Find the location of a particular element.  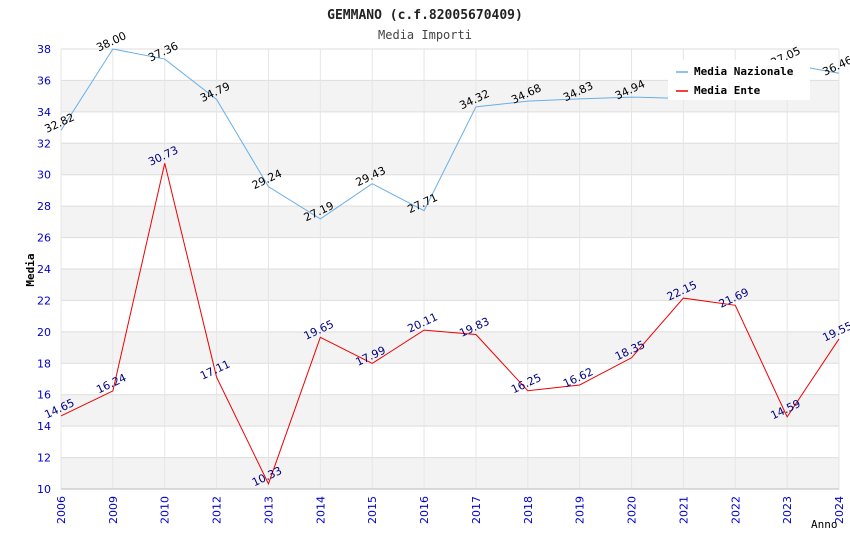

y-tick-label: 12 is located at coordinates (44, 458).